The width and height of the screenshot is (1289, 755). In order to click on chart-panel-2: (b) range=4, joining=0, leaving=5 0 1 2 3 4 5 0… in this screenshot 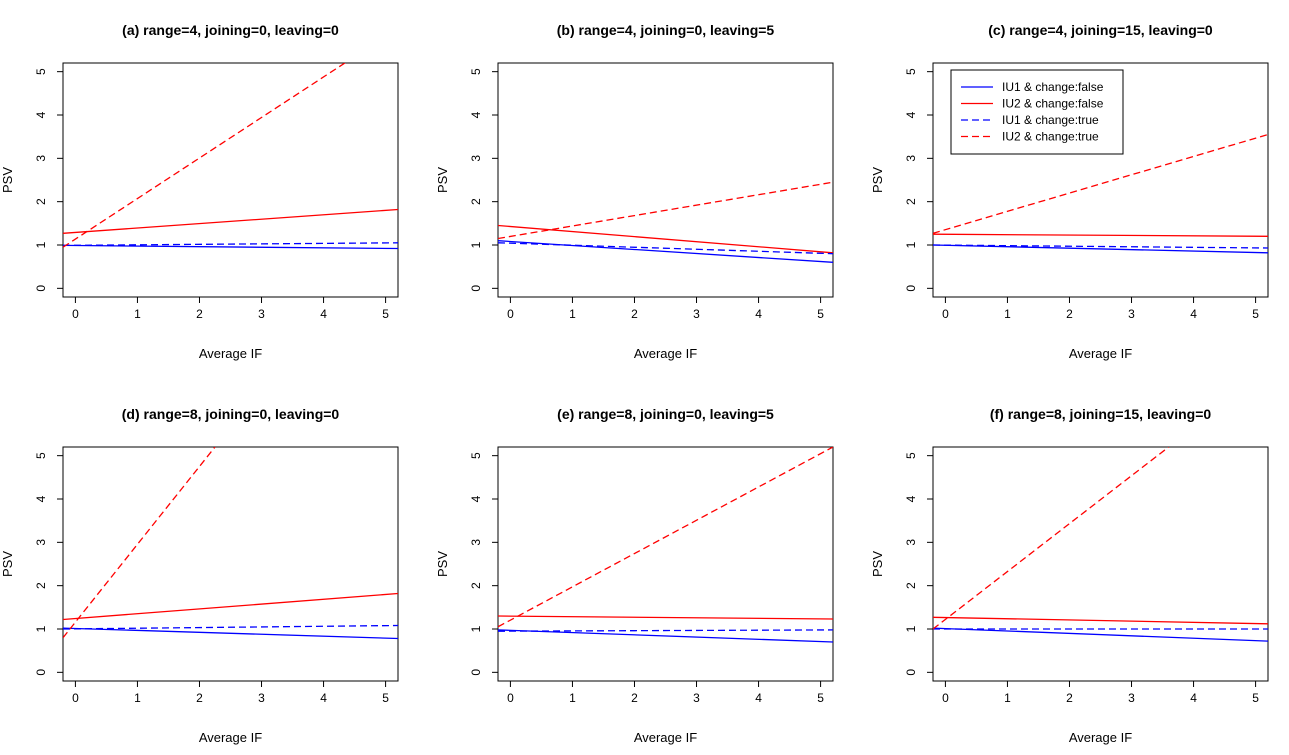, I will do `click(634, 191)`.